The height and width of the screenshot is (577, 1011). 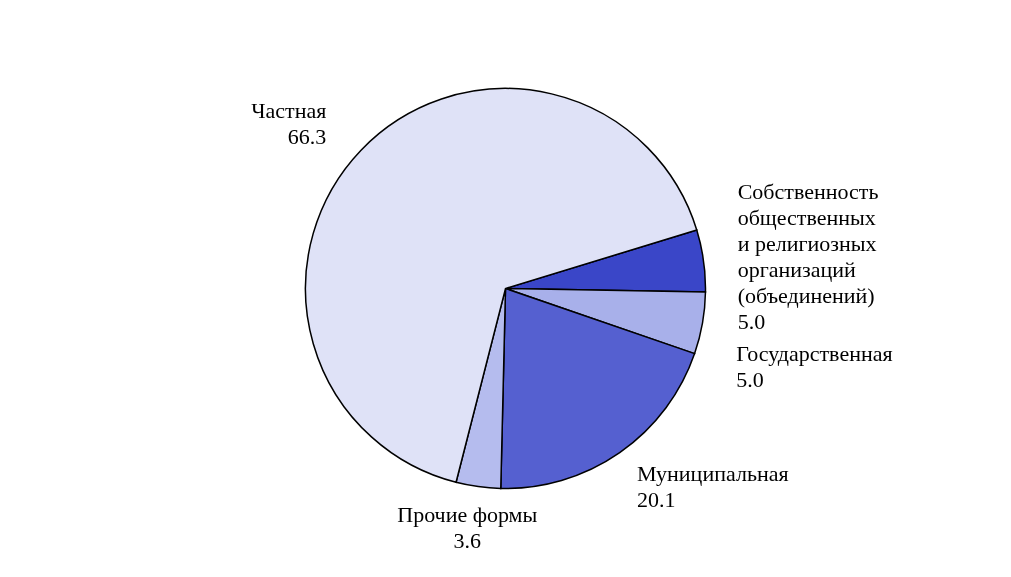 I want to click on slice-label: Государственная, so click(x=814, y=353).